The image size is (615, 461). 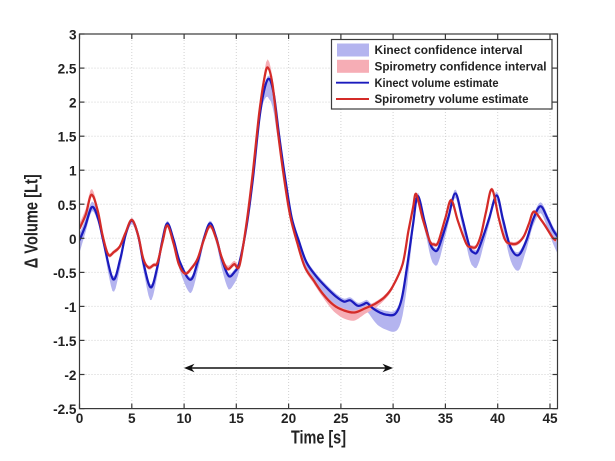 I want to click on svg-text: -2, so click(x=70, y=375).